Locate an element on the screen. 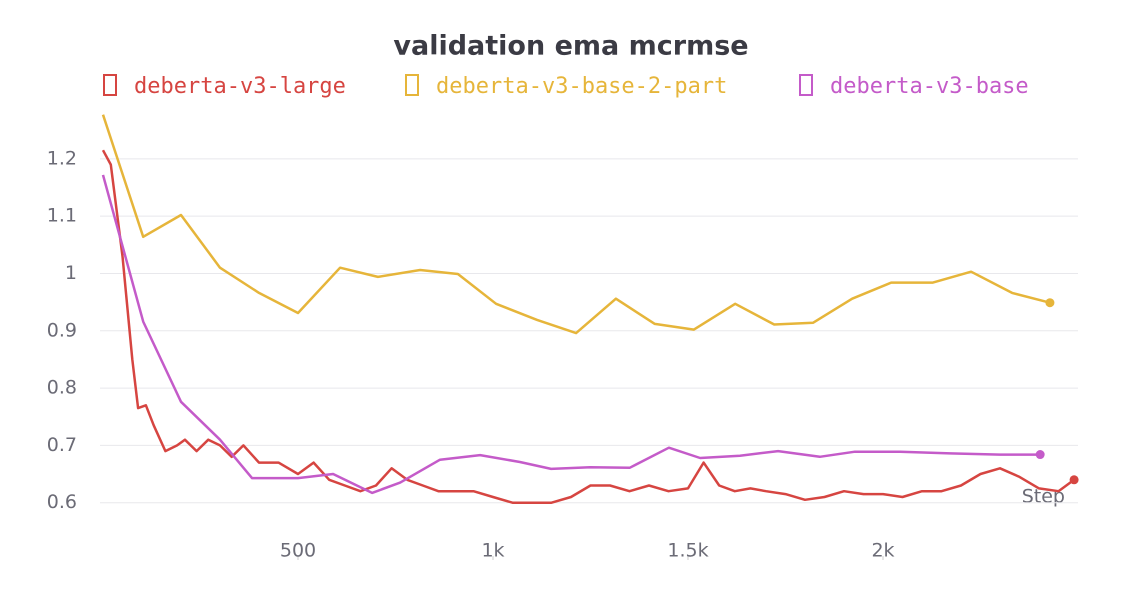 The image size is (1142, 599). legend-label: deberta-v3-base-2-part is located at coordinates (581, 86).